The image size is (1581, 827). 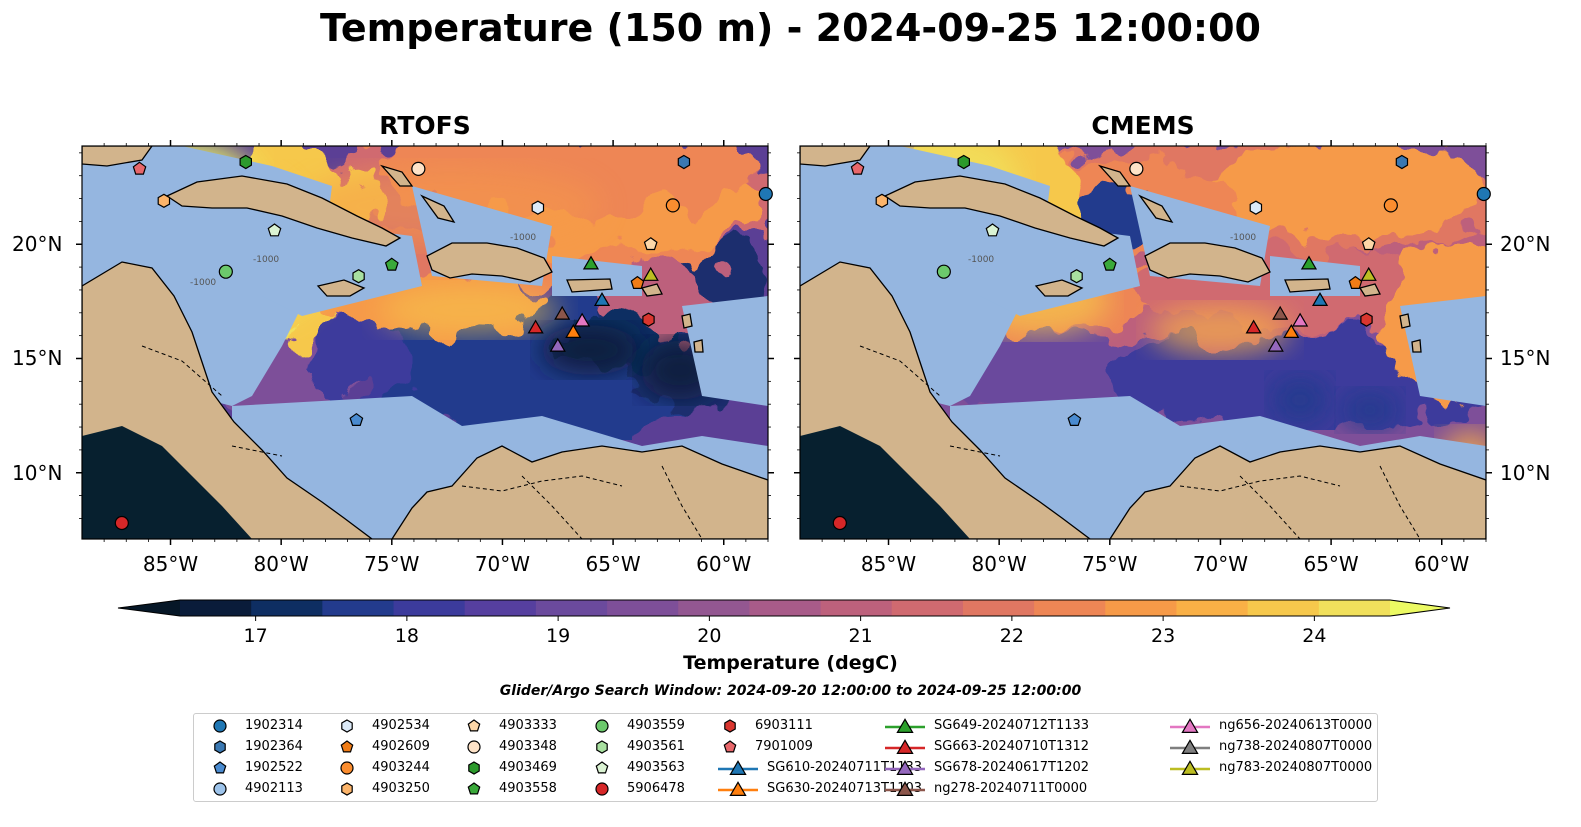 I want to click on lon-label: 70°W, so click(x=502, y=564).